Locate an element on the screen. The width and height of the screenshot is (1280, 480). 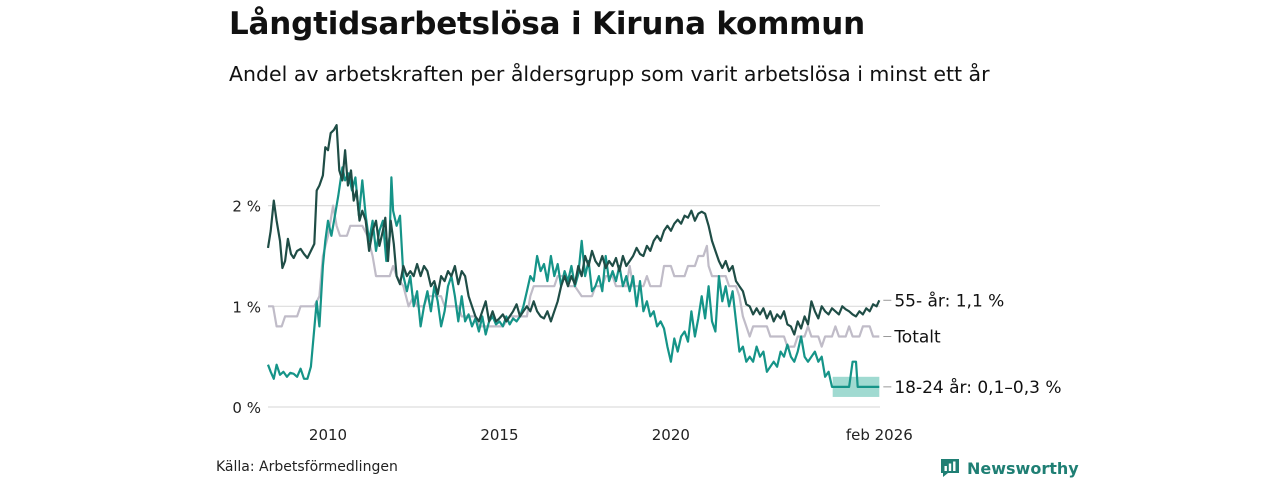
newsworthy-chart-icon is located at coordinates (950, 468).